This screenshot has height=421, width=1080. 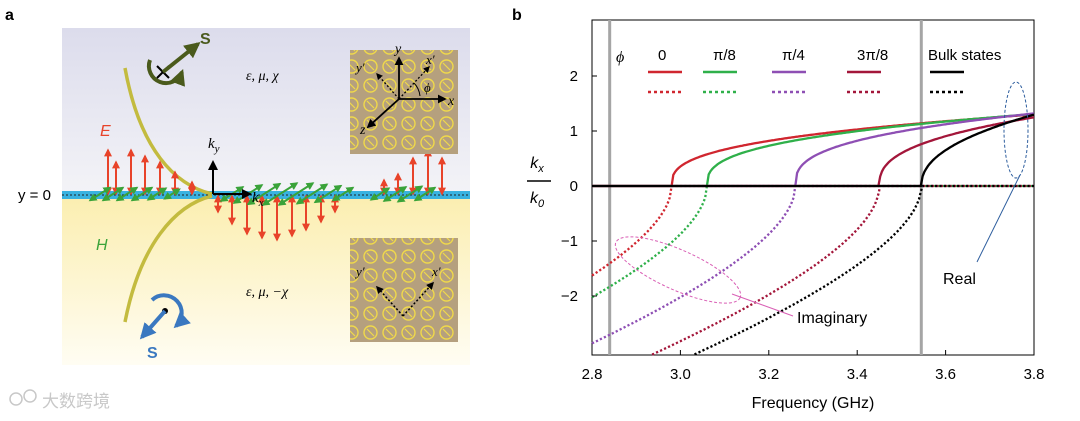 What do you see at coordinates (406, 92) in the screenshot?
I see `axes-upper` at bounding box center [406, 92].